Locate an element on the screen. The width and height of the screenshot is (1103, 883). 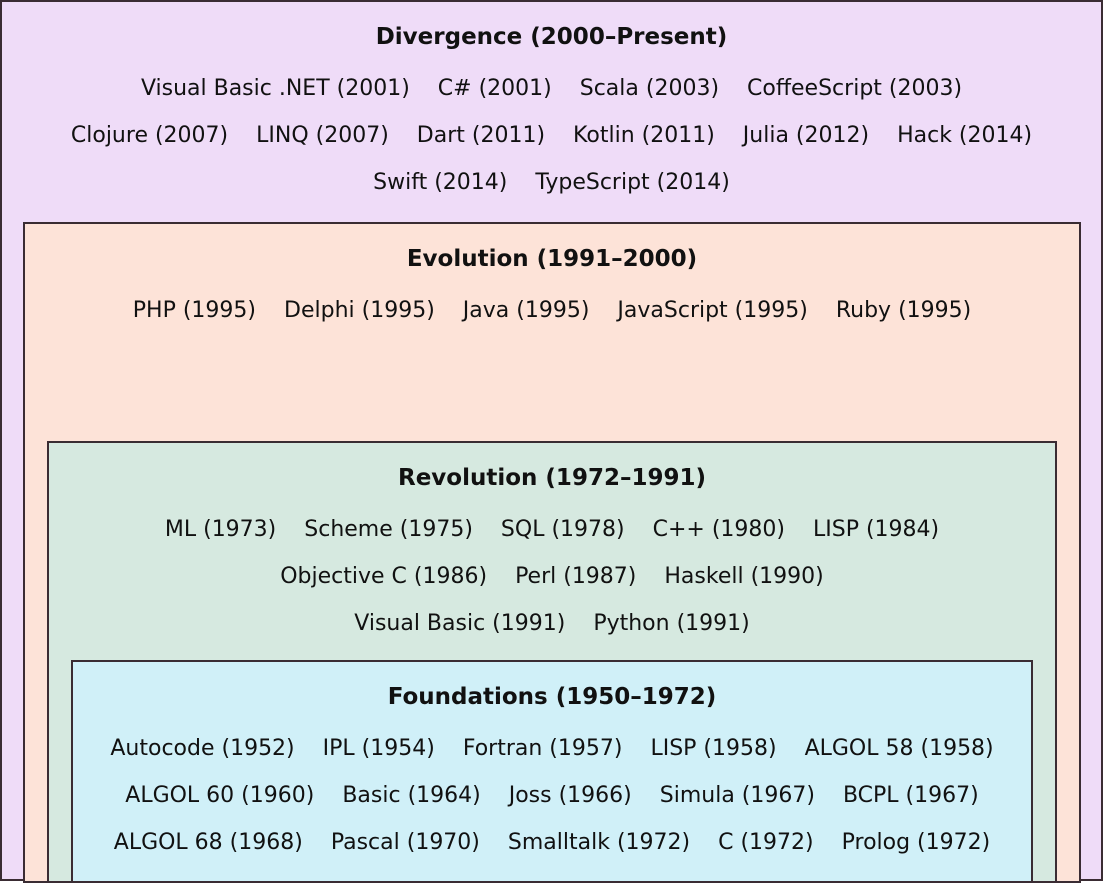
language-item: Simula (1967) is located at coordinates (737, 795).